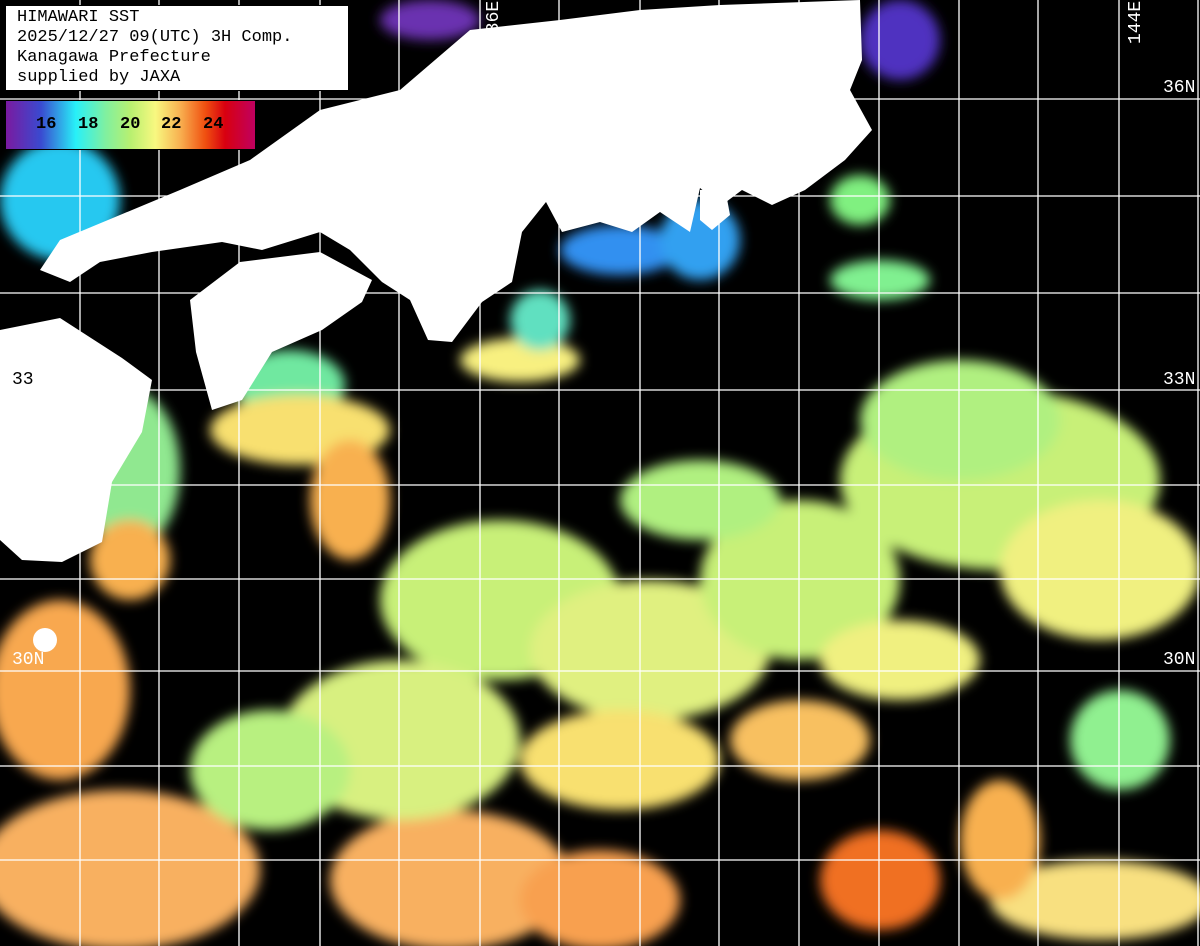  Describe the element at coordinates (114, 57) in the screenshot. I see `title-line-organization: Kanagawa Prefecture` at that location.